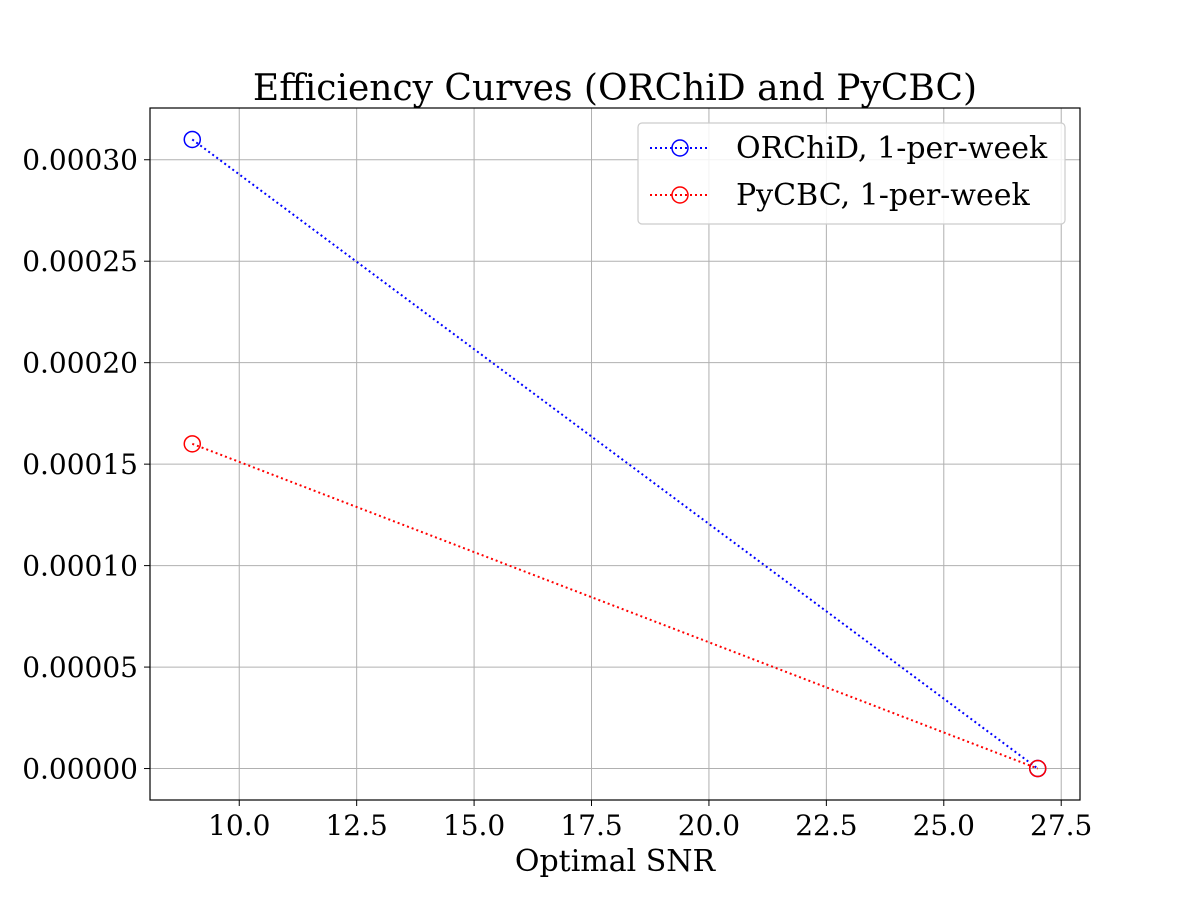  I want to click on legend: ORChiD, 1-per-week PyCBC, 1-per-week, so click(851, 173).